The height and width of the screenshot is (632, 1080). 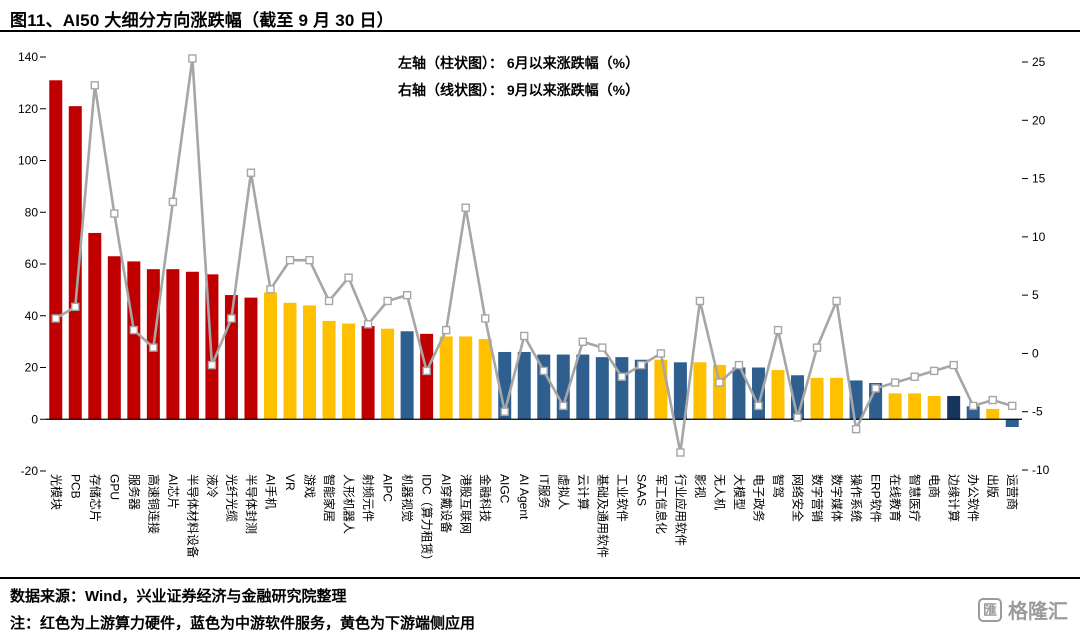 I want to click on x-axis-label: SAAS, so click(x=641, y=490).